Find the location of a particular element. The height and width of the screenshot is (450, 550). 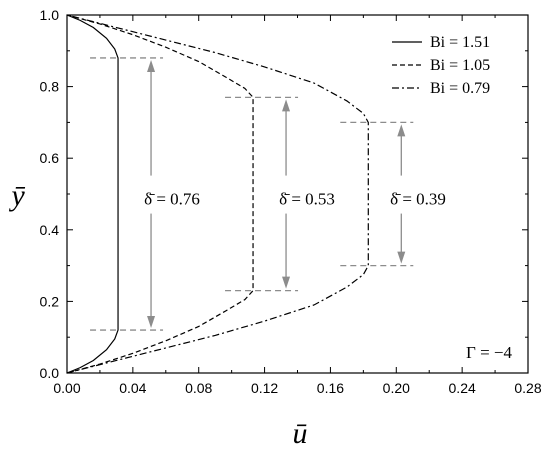

thickness-label: δ̄ = 0.39 is located at coordinates (418, 199).